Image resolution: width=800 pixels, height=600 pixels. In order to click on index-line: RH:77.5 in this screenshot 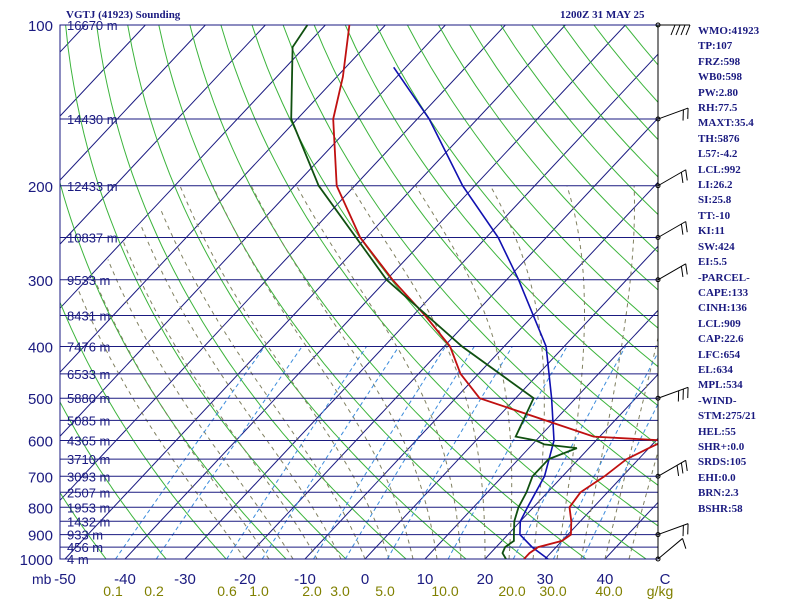, I will do `click(718, 108)`.